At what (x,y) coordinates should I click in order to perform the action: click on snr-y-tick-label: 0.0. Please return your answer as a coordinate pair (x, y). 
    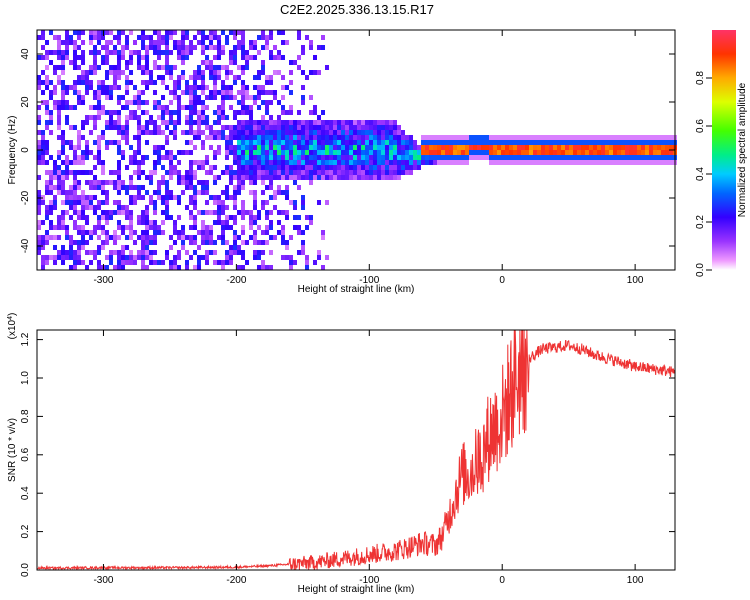
    Looking at the image, I should click on (25, 570).